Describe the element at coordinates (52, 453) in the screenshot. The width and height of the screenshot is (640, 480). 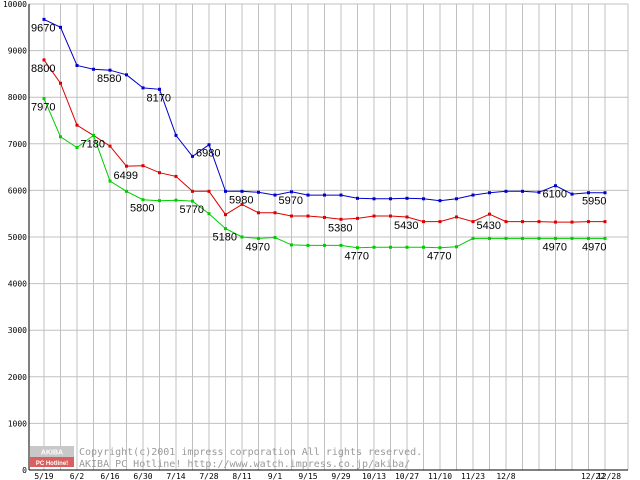
I see `logo-top-text: AKIBA` at that location.